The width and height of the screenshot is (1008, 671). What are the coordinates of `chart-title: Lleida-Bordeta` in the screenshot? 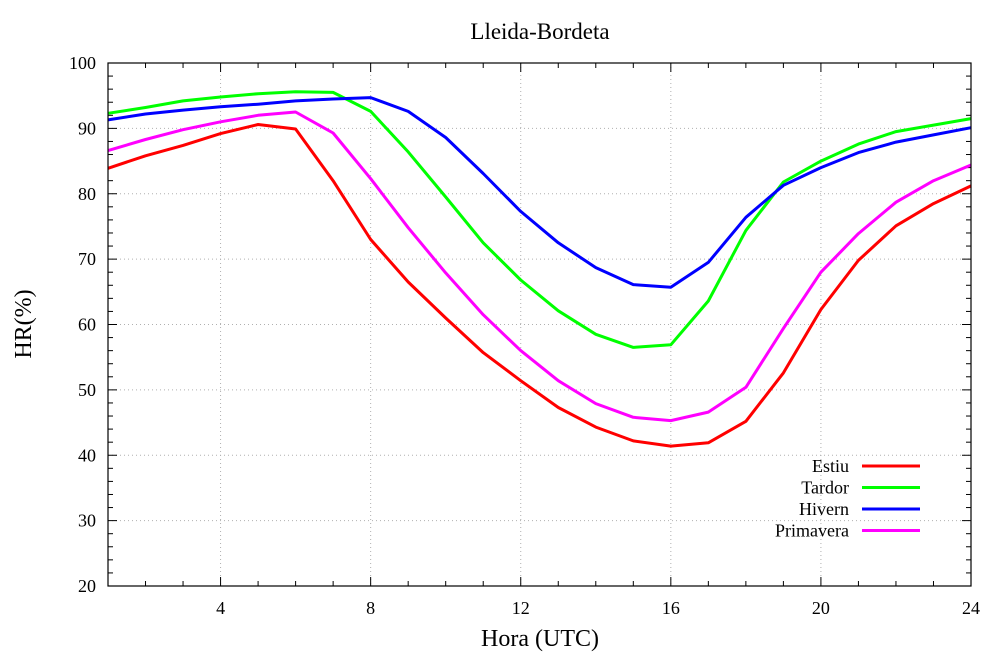 It's located at (539, 31).